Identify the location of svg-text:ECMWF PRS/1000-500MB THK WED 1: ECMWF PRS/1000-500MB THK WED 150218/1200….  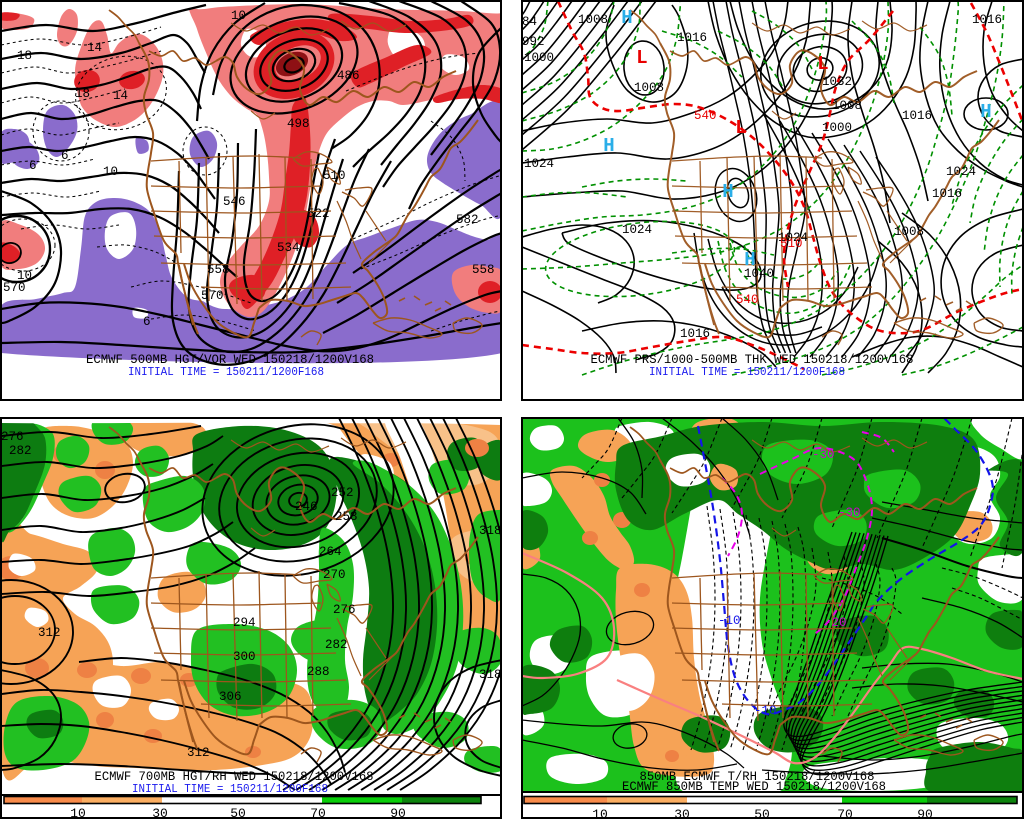
(752, 360).